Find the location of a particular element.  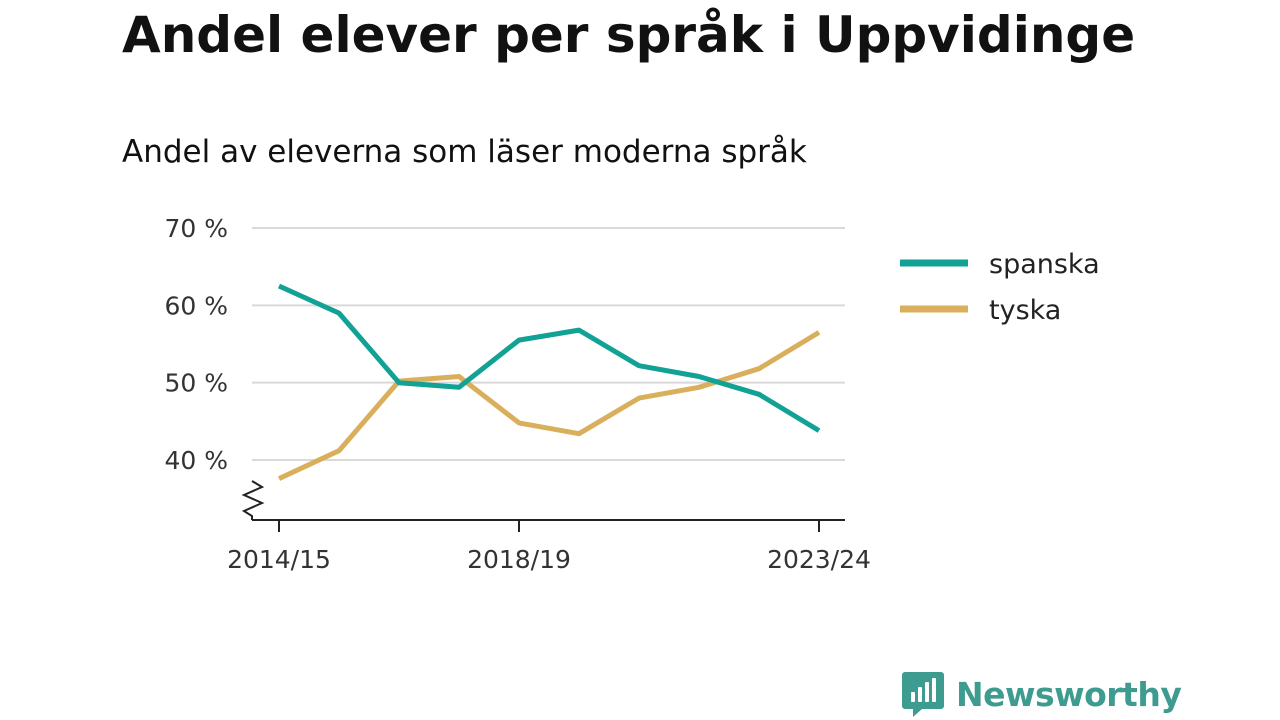

series-line-spanska is located at coordinates (549, 358).